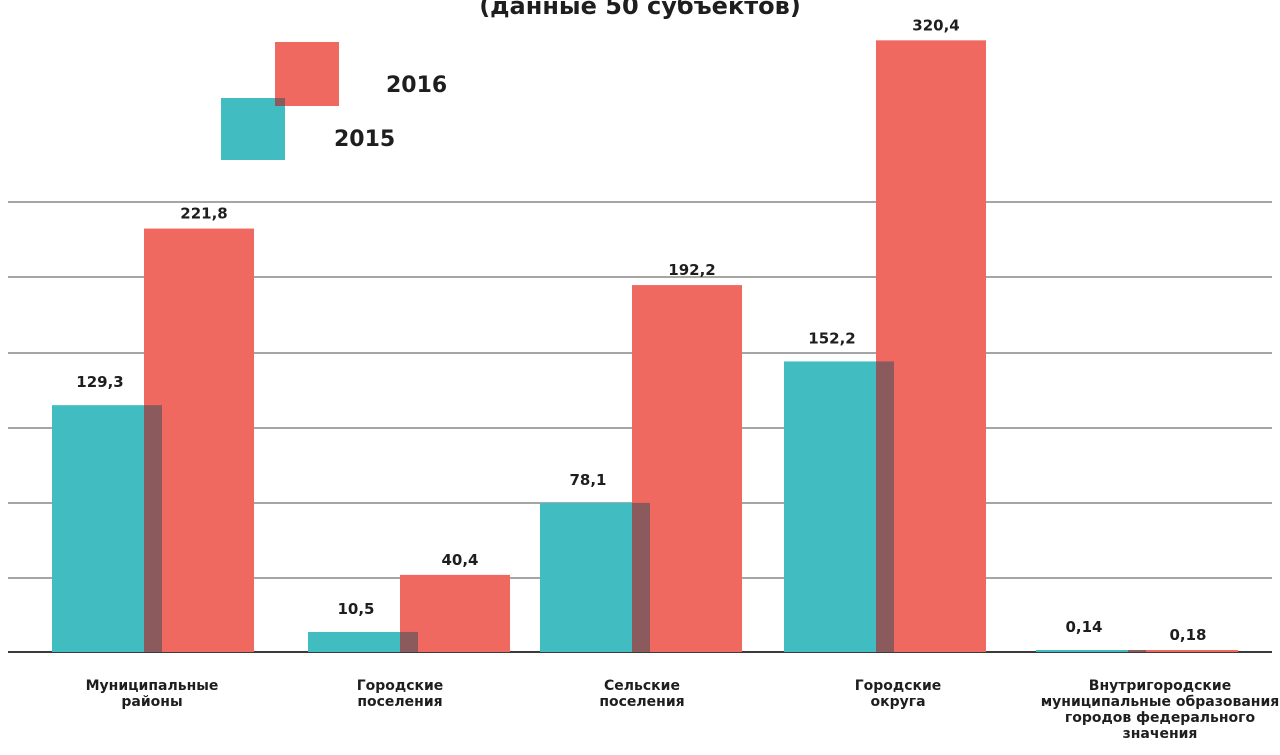 Image resolution: width=1280 pixels, height=755 pixels. What do you see at coordinates (898, 694) in the screenshot?
I see `category-label: Городские округа` at bounding box center [898, 694].